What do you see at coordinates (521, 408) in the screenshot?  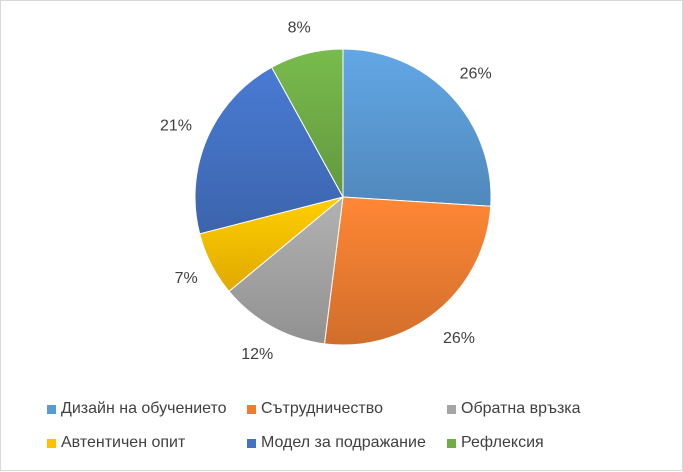 I see `legend-label-2: Обратна връзка` at bounding box center [521, 408].